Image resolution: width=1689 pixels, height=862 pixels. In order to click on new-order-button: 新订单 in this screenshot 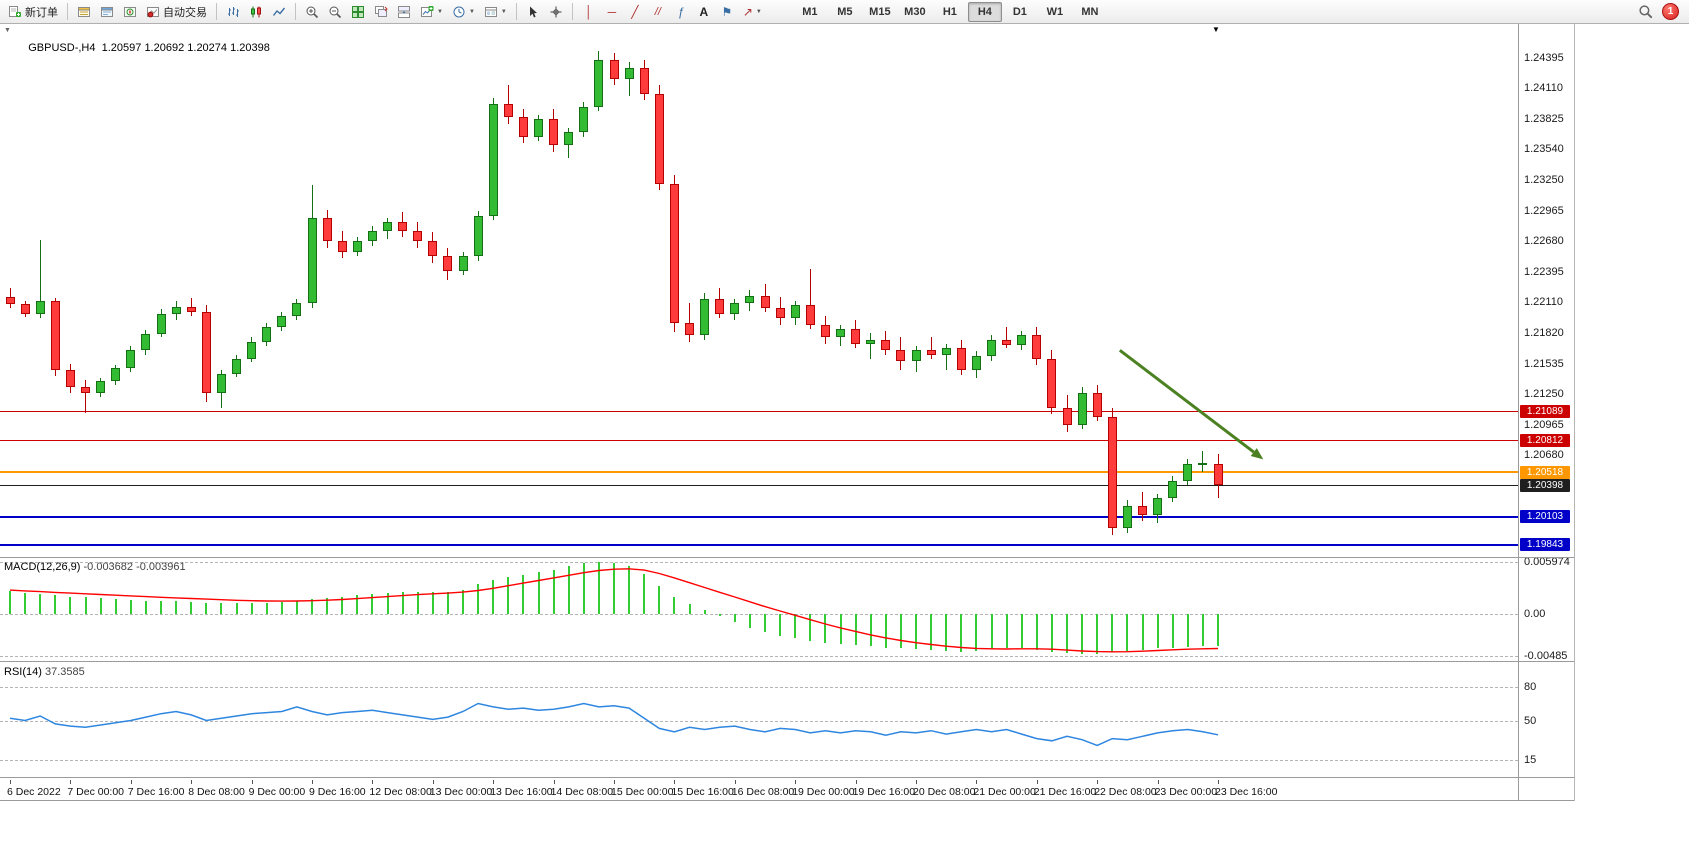, I will do `click(33, 12)`.